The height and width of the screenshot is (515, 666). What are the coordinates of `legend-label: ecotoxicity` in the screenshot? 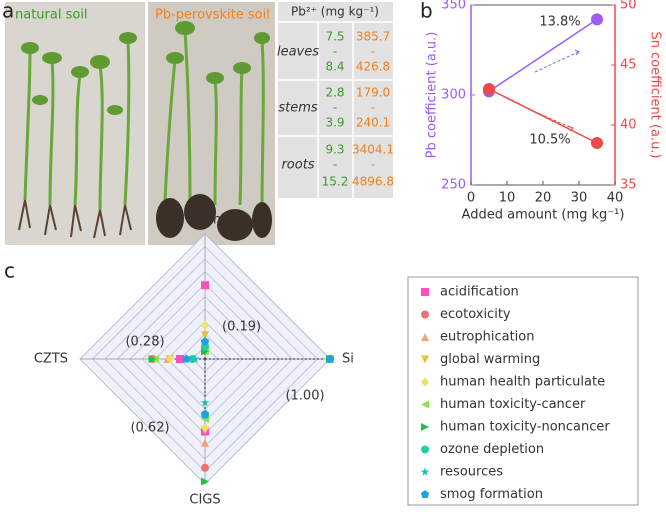 It's located at (475, 314).